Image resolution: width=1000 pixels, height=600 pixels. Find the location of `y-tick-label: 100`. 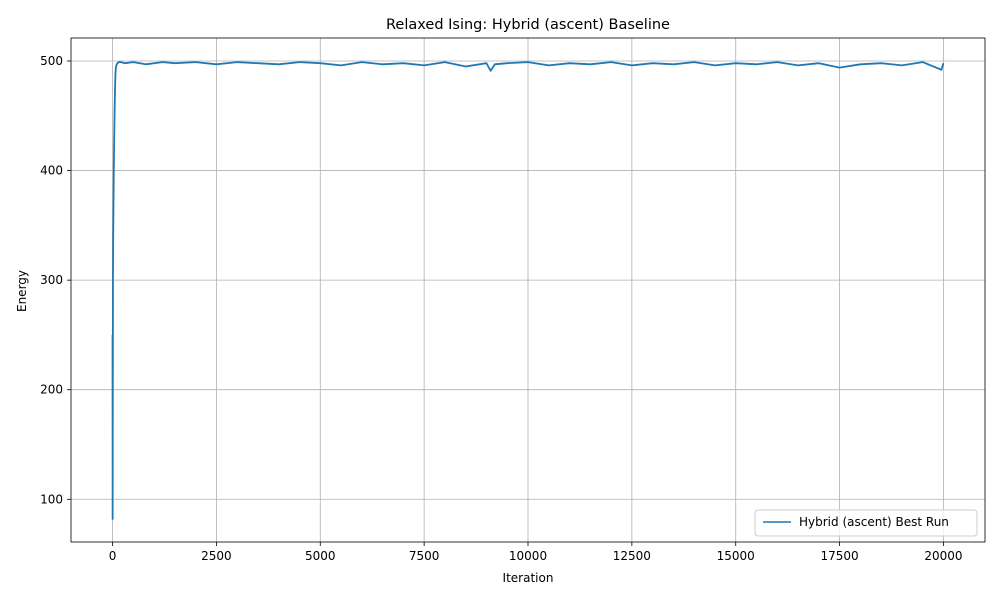

y-tick-label: 100 is located at coordinates (51, 499).